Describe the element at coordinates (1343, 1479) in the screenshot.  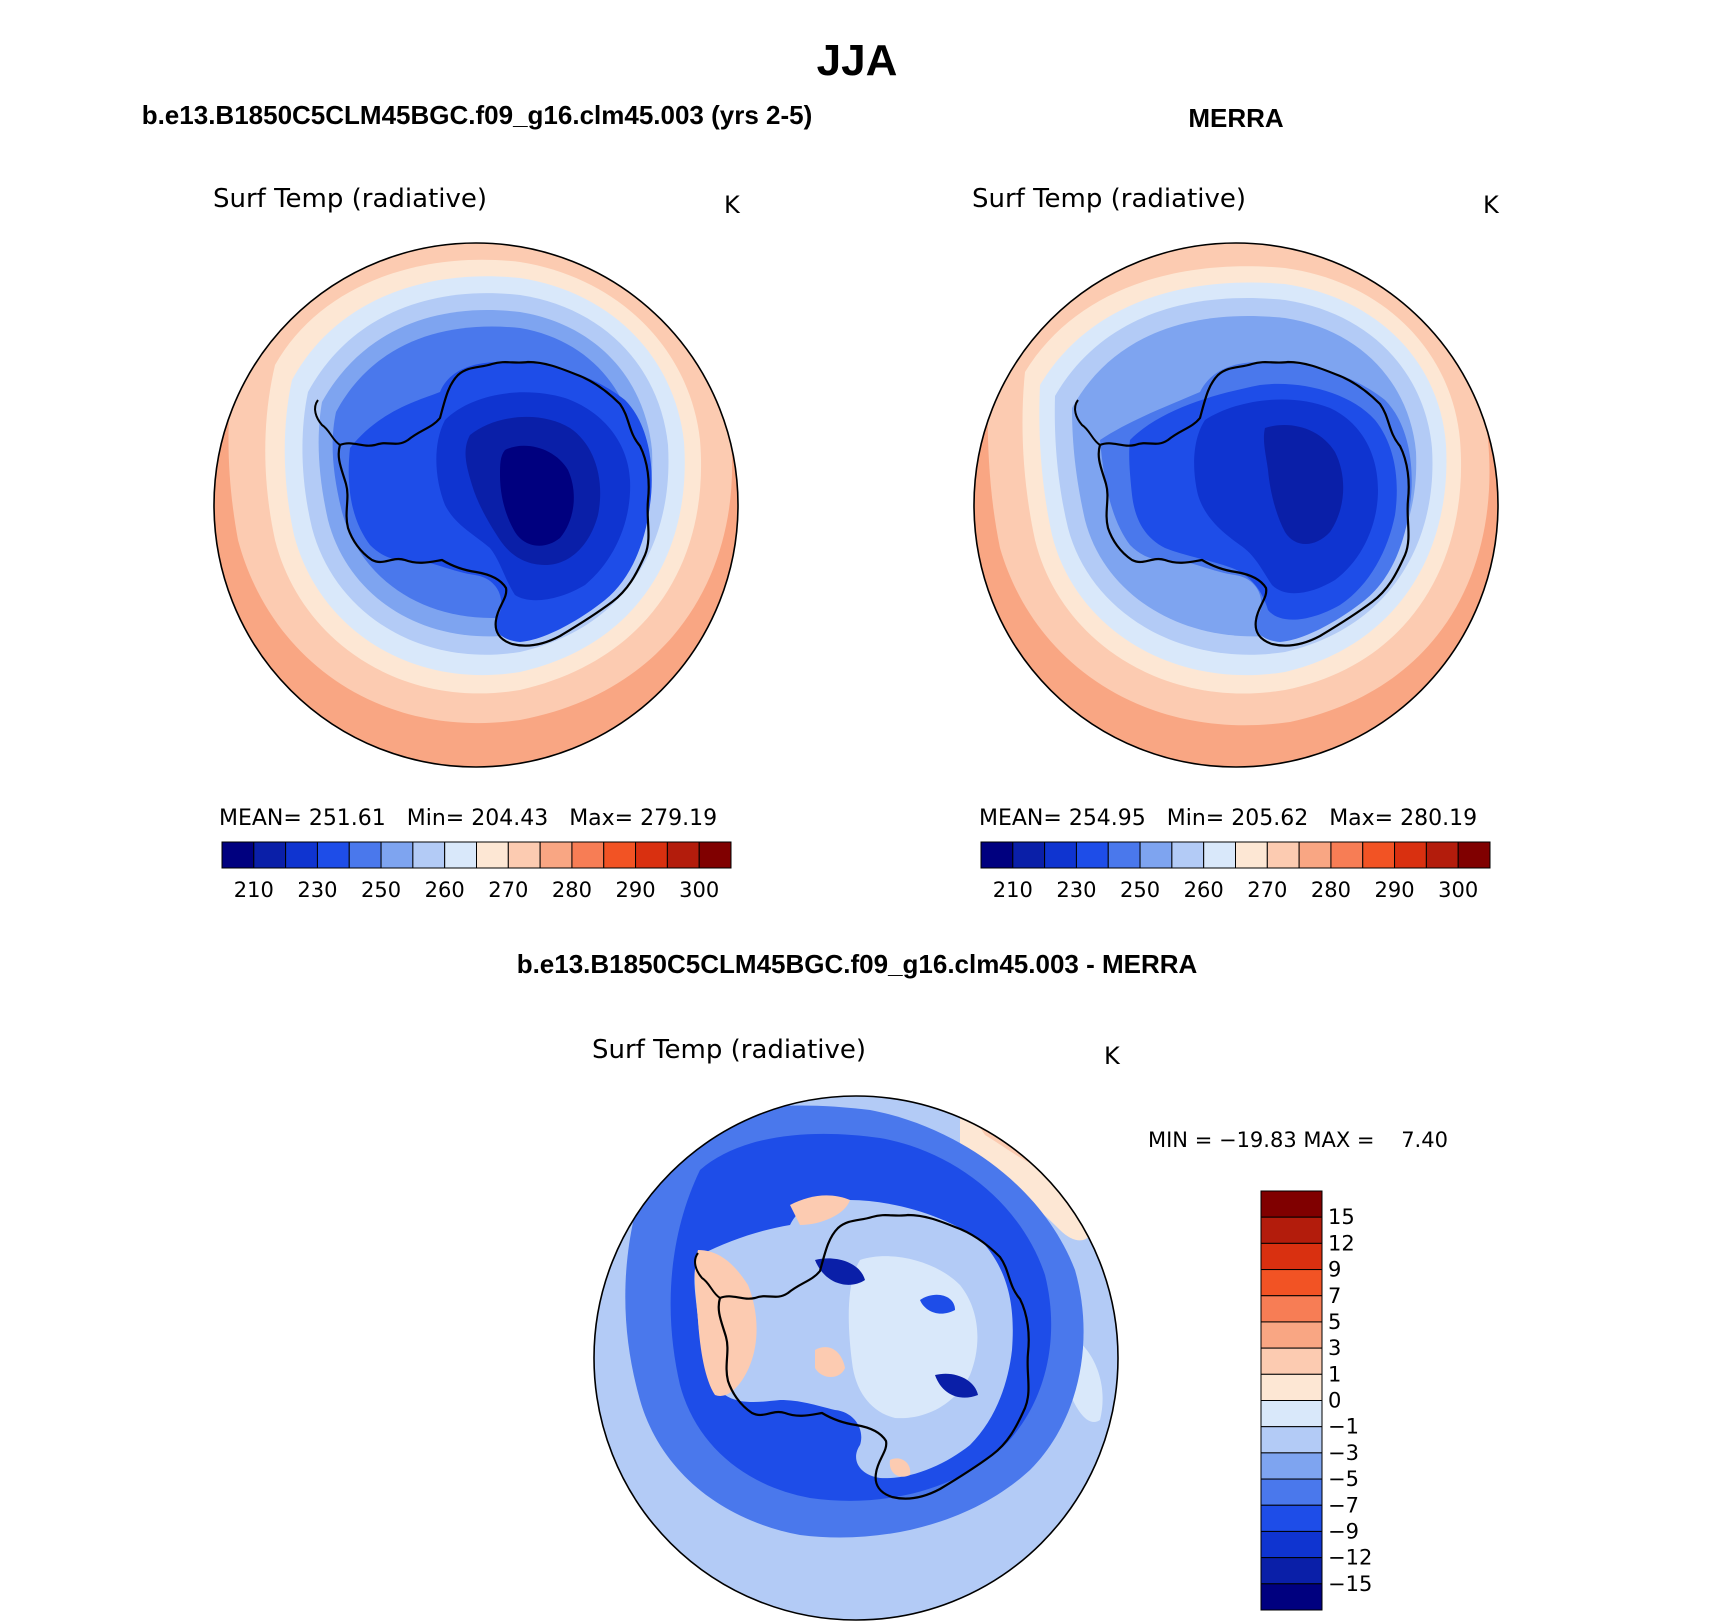
I see `diff-colorbar-tick-label: −5` at that location.